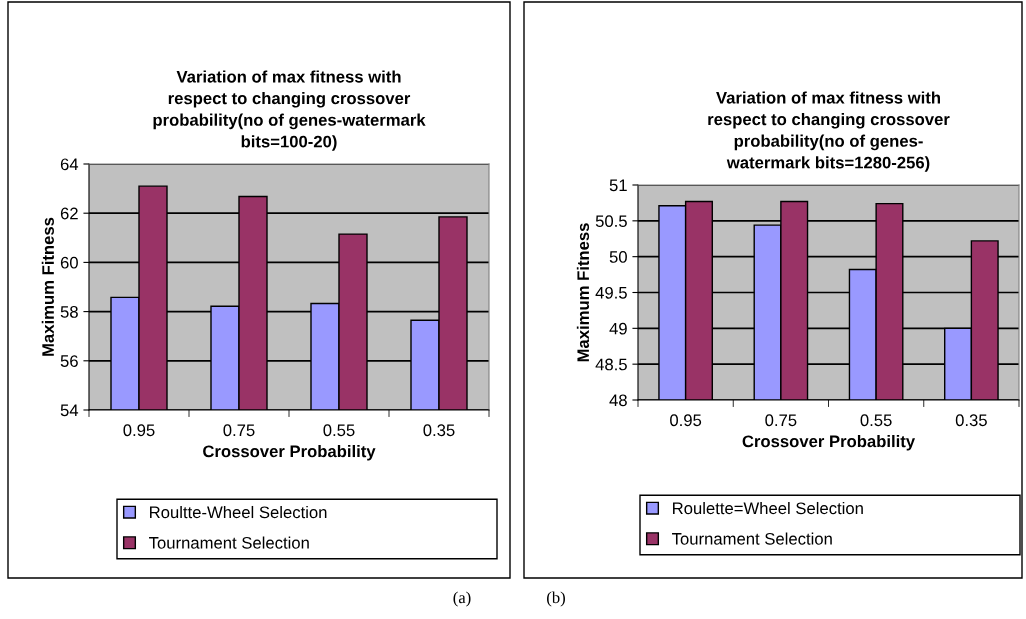  Describe the element at coordinates (289, 110) in the screenshot. I see `chart-title: Variation of max fitness with respect to changing crossover probability(no of genes-watermark bits=100-20)` at that location.